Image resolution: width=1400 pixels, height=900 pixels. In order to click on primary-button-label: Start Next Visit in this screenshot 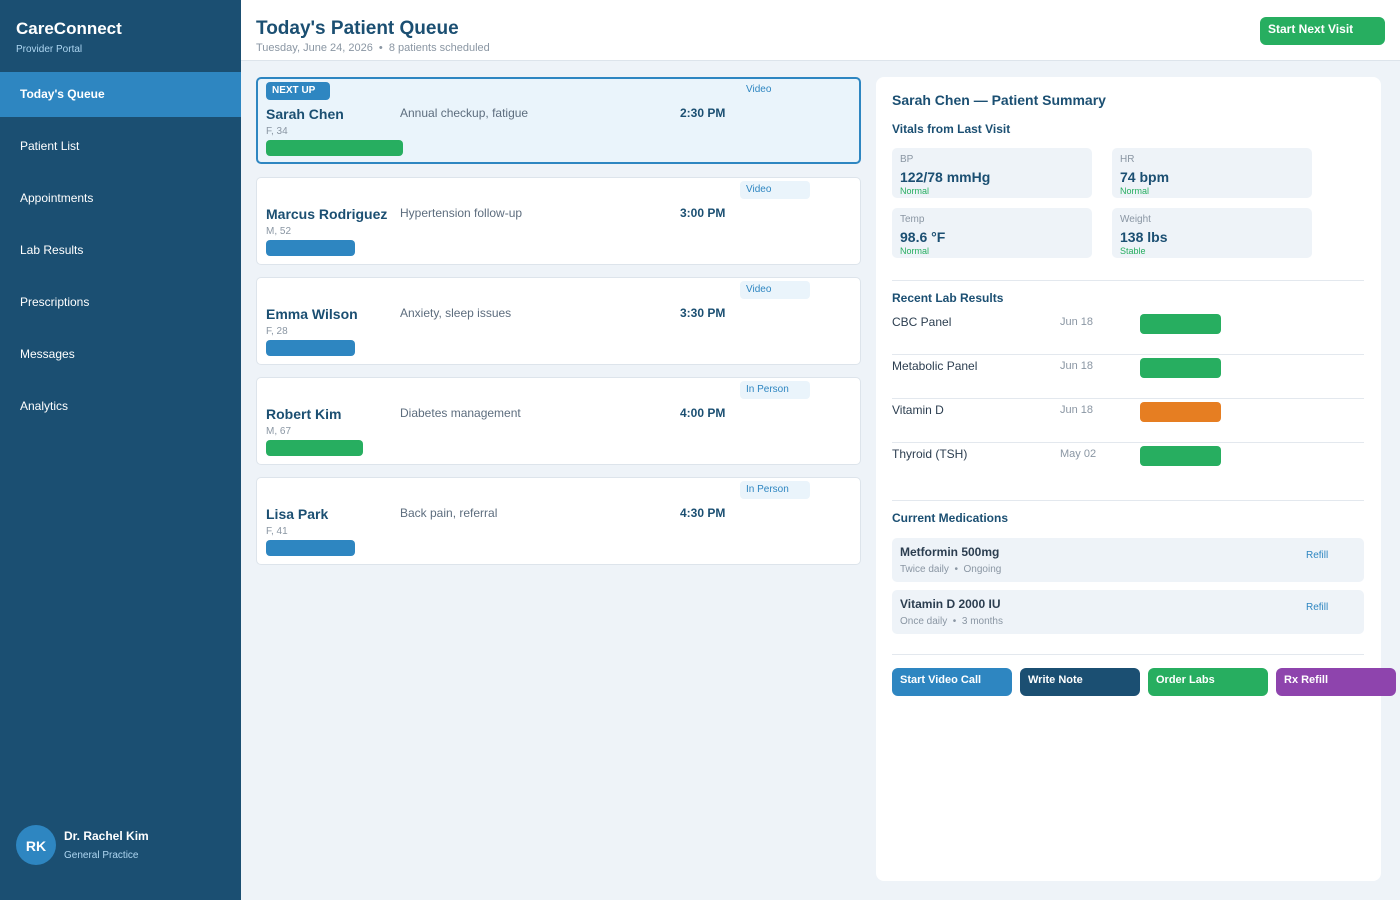, I will do `click(1311, 29)`.